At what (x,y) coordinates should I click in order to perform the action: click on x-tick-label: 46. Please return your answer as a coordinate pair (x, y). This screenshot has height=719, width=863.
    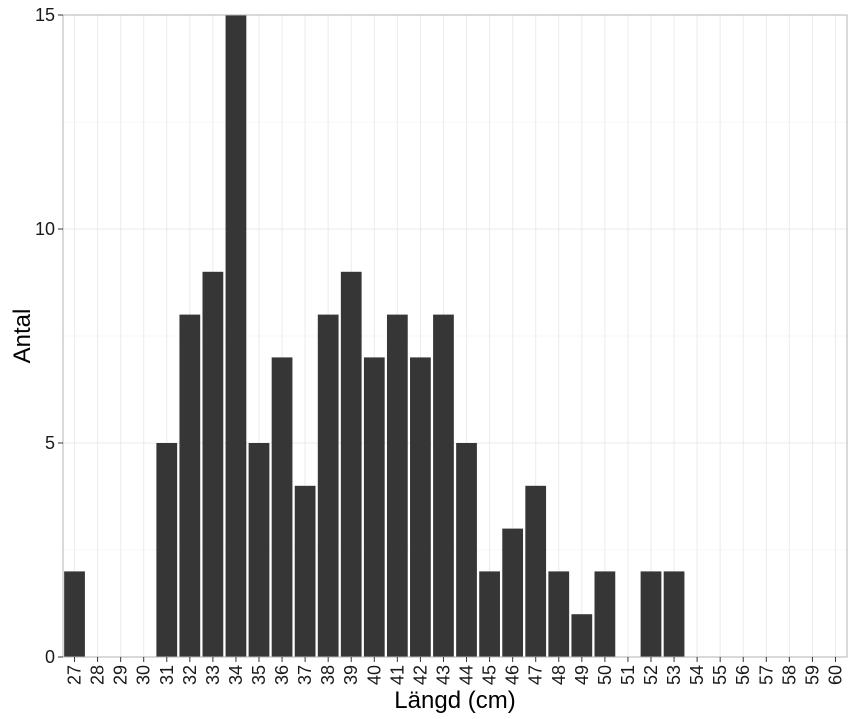
    Looking at the image, I should click on (513, 675).